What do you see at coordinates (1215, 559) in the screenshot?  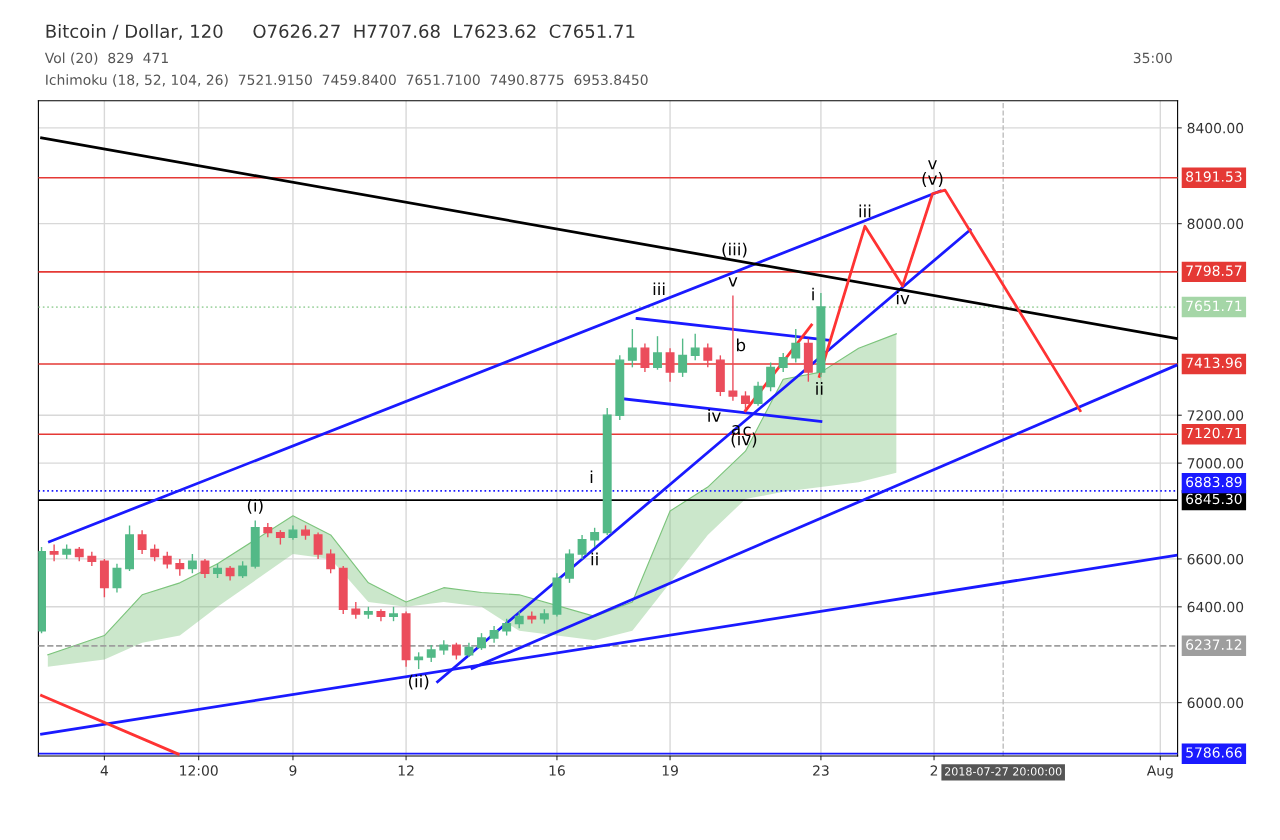 I see `y-tick-label: 6600.00` at bounding box center [1215, 559].